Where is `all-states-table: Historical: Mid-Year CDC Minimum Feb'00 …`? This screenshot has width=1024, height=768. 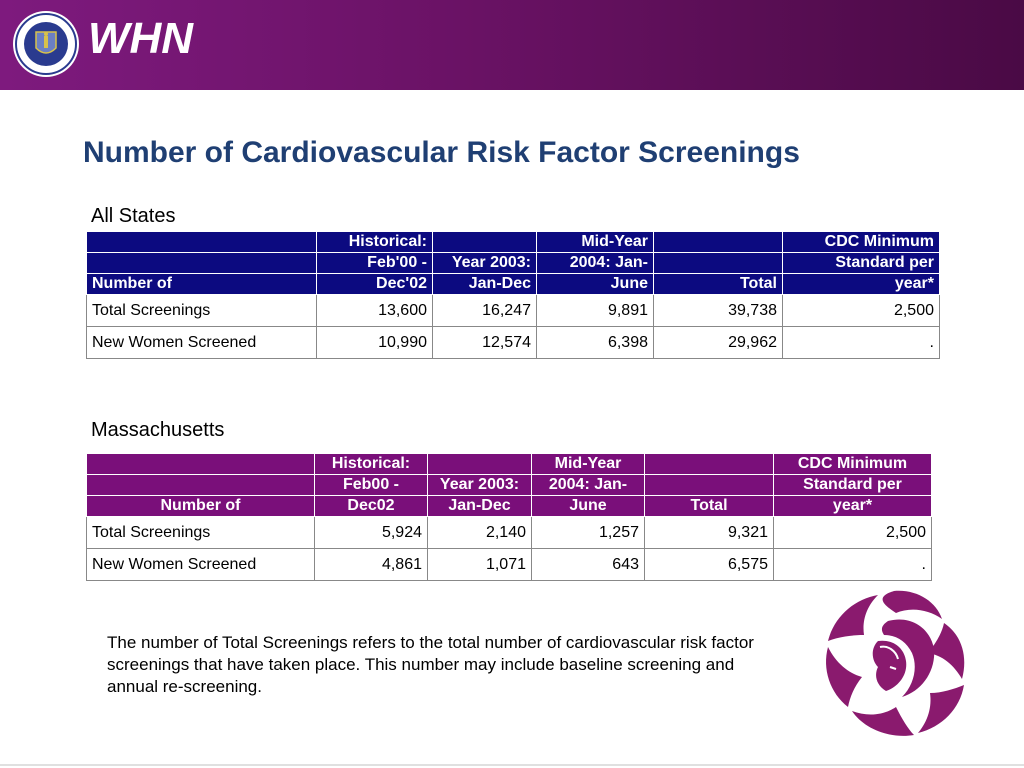
all-states-table: Historical: Mid-Year CDC Minimum Feb'00 … is located at coordinates (513, 295).